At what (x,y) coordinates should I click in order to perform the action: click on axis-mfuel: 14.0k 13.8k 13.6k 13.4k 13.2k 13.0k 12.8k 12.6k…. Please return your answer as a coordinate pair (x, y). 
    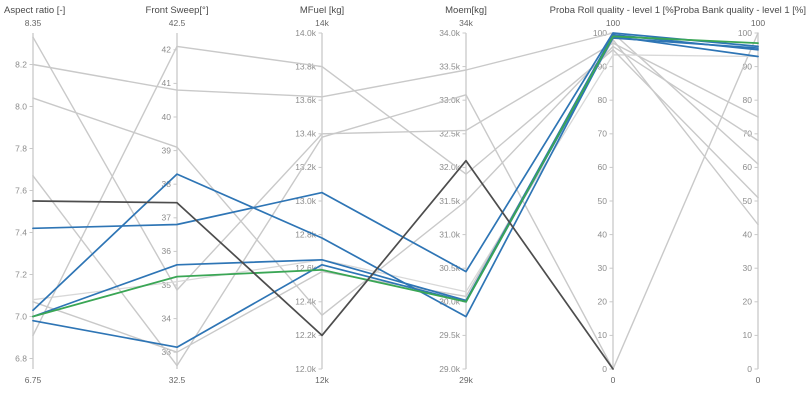
    Looking at the image, I should click on (319, 195).